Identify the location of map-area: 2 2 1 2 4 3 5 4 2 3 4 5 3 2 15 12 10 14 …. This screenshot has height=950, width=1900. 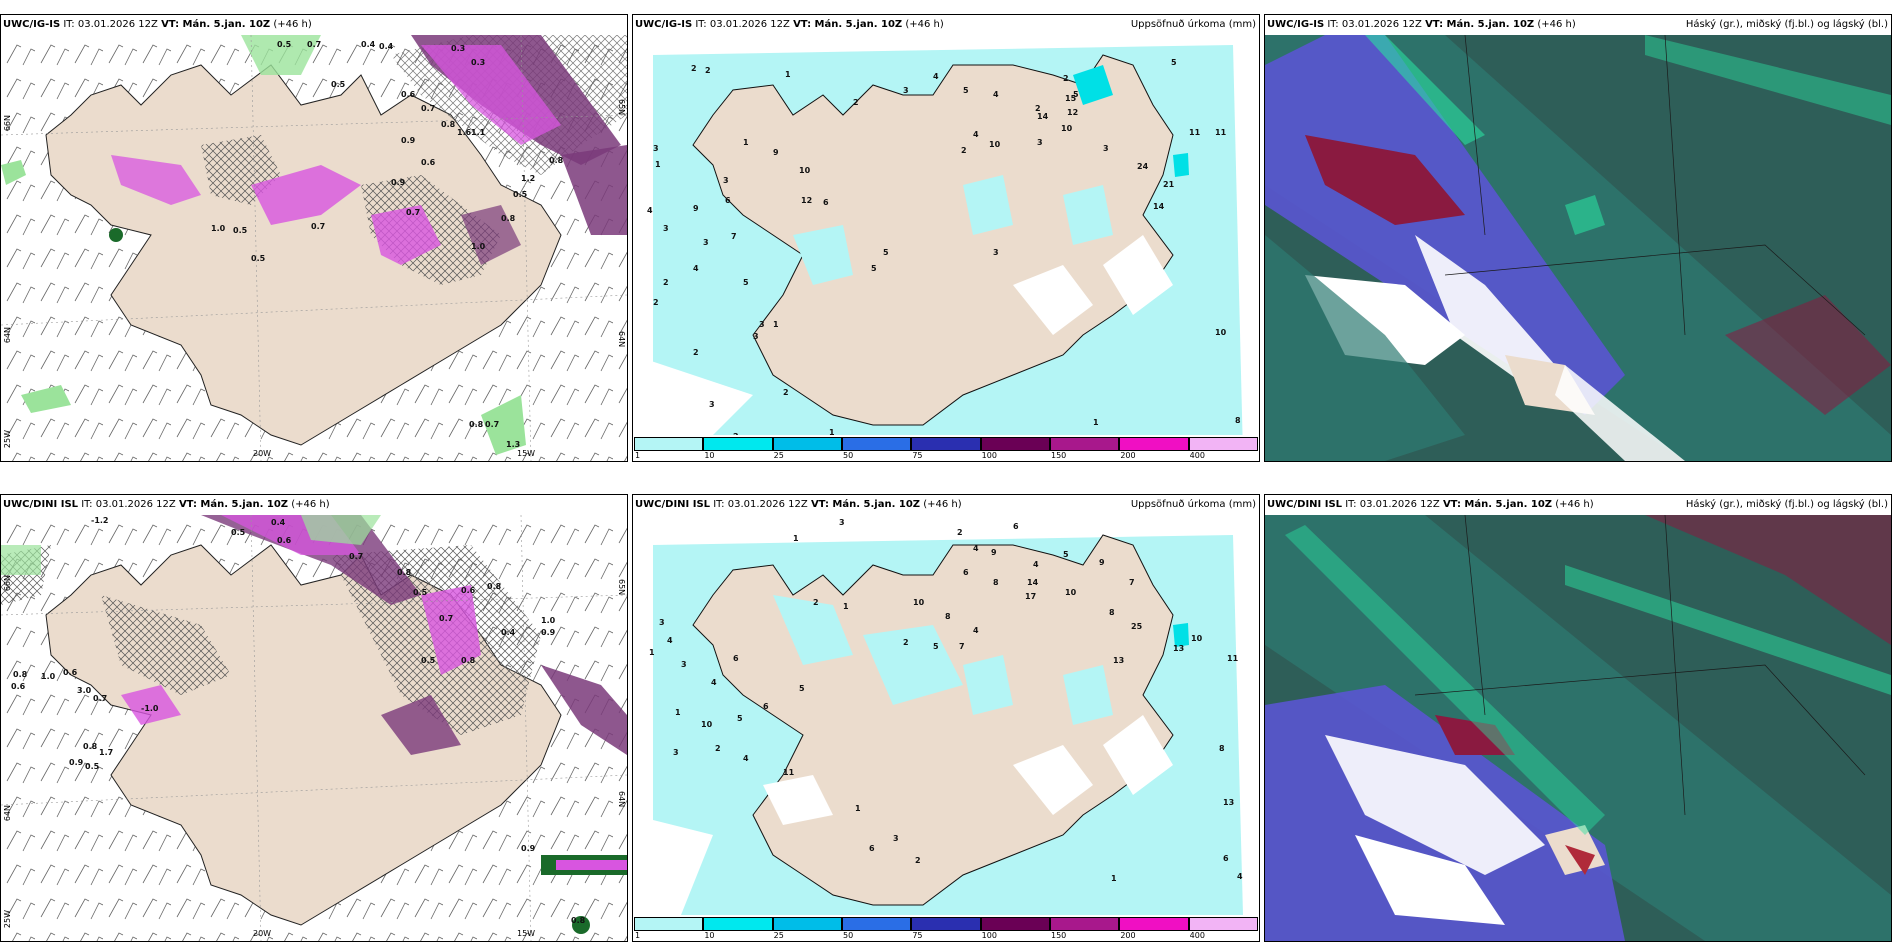
(946, 248).